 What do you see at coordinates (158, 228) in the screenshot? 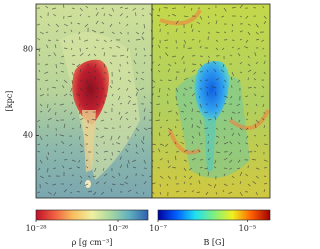
I see `colorbar-tick-label: 10⁻⁷` at bounding box center [158, 228].